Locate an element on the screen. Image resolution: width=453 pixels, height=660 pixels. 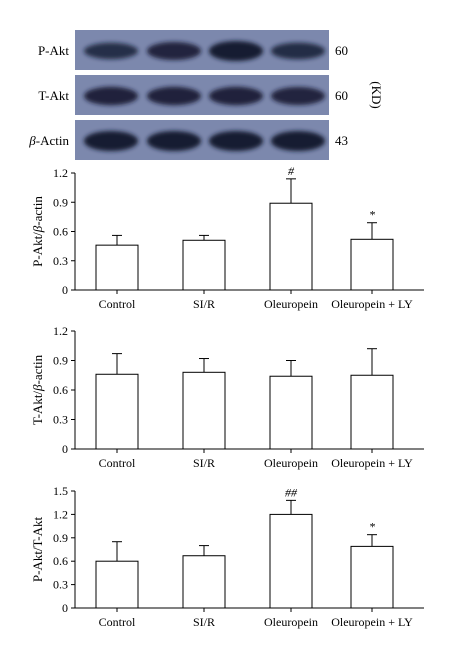
blot-row-label: T-Akt is located at coordinates (53, 95).